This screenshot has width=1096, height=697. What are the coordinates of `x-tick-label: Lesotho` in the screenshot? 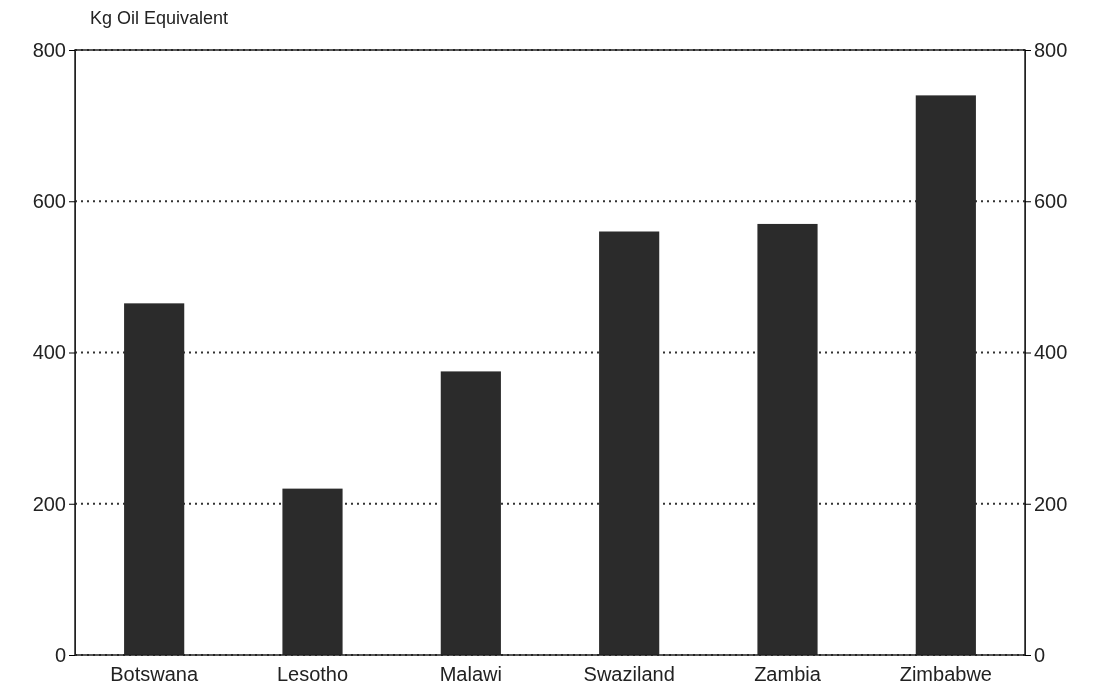 It's located at (312, 674).